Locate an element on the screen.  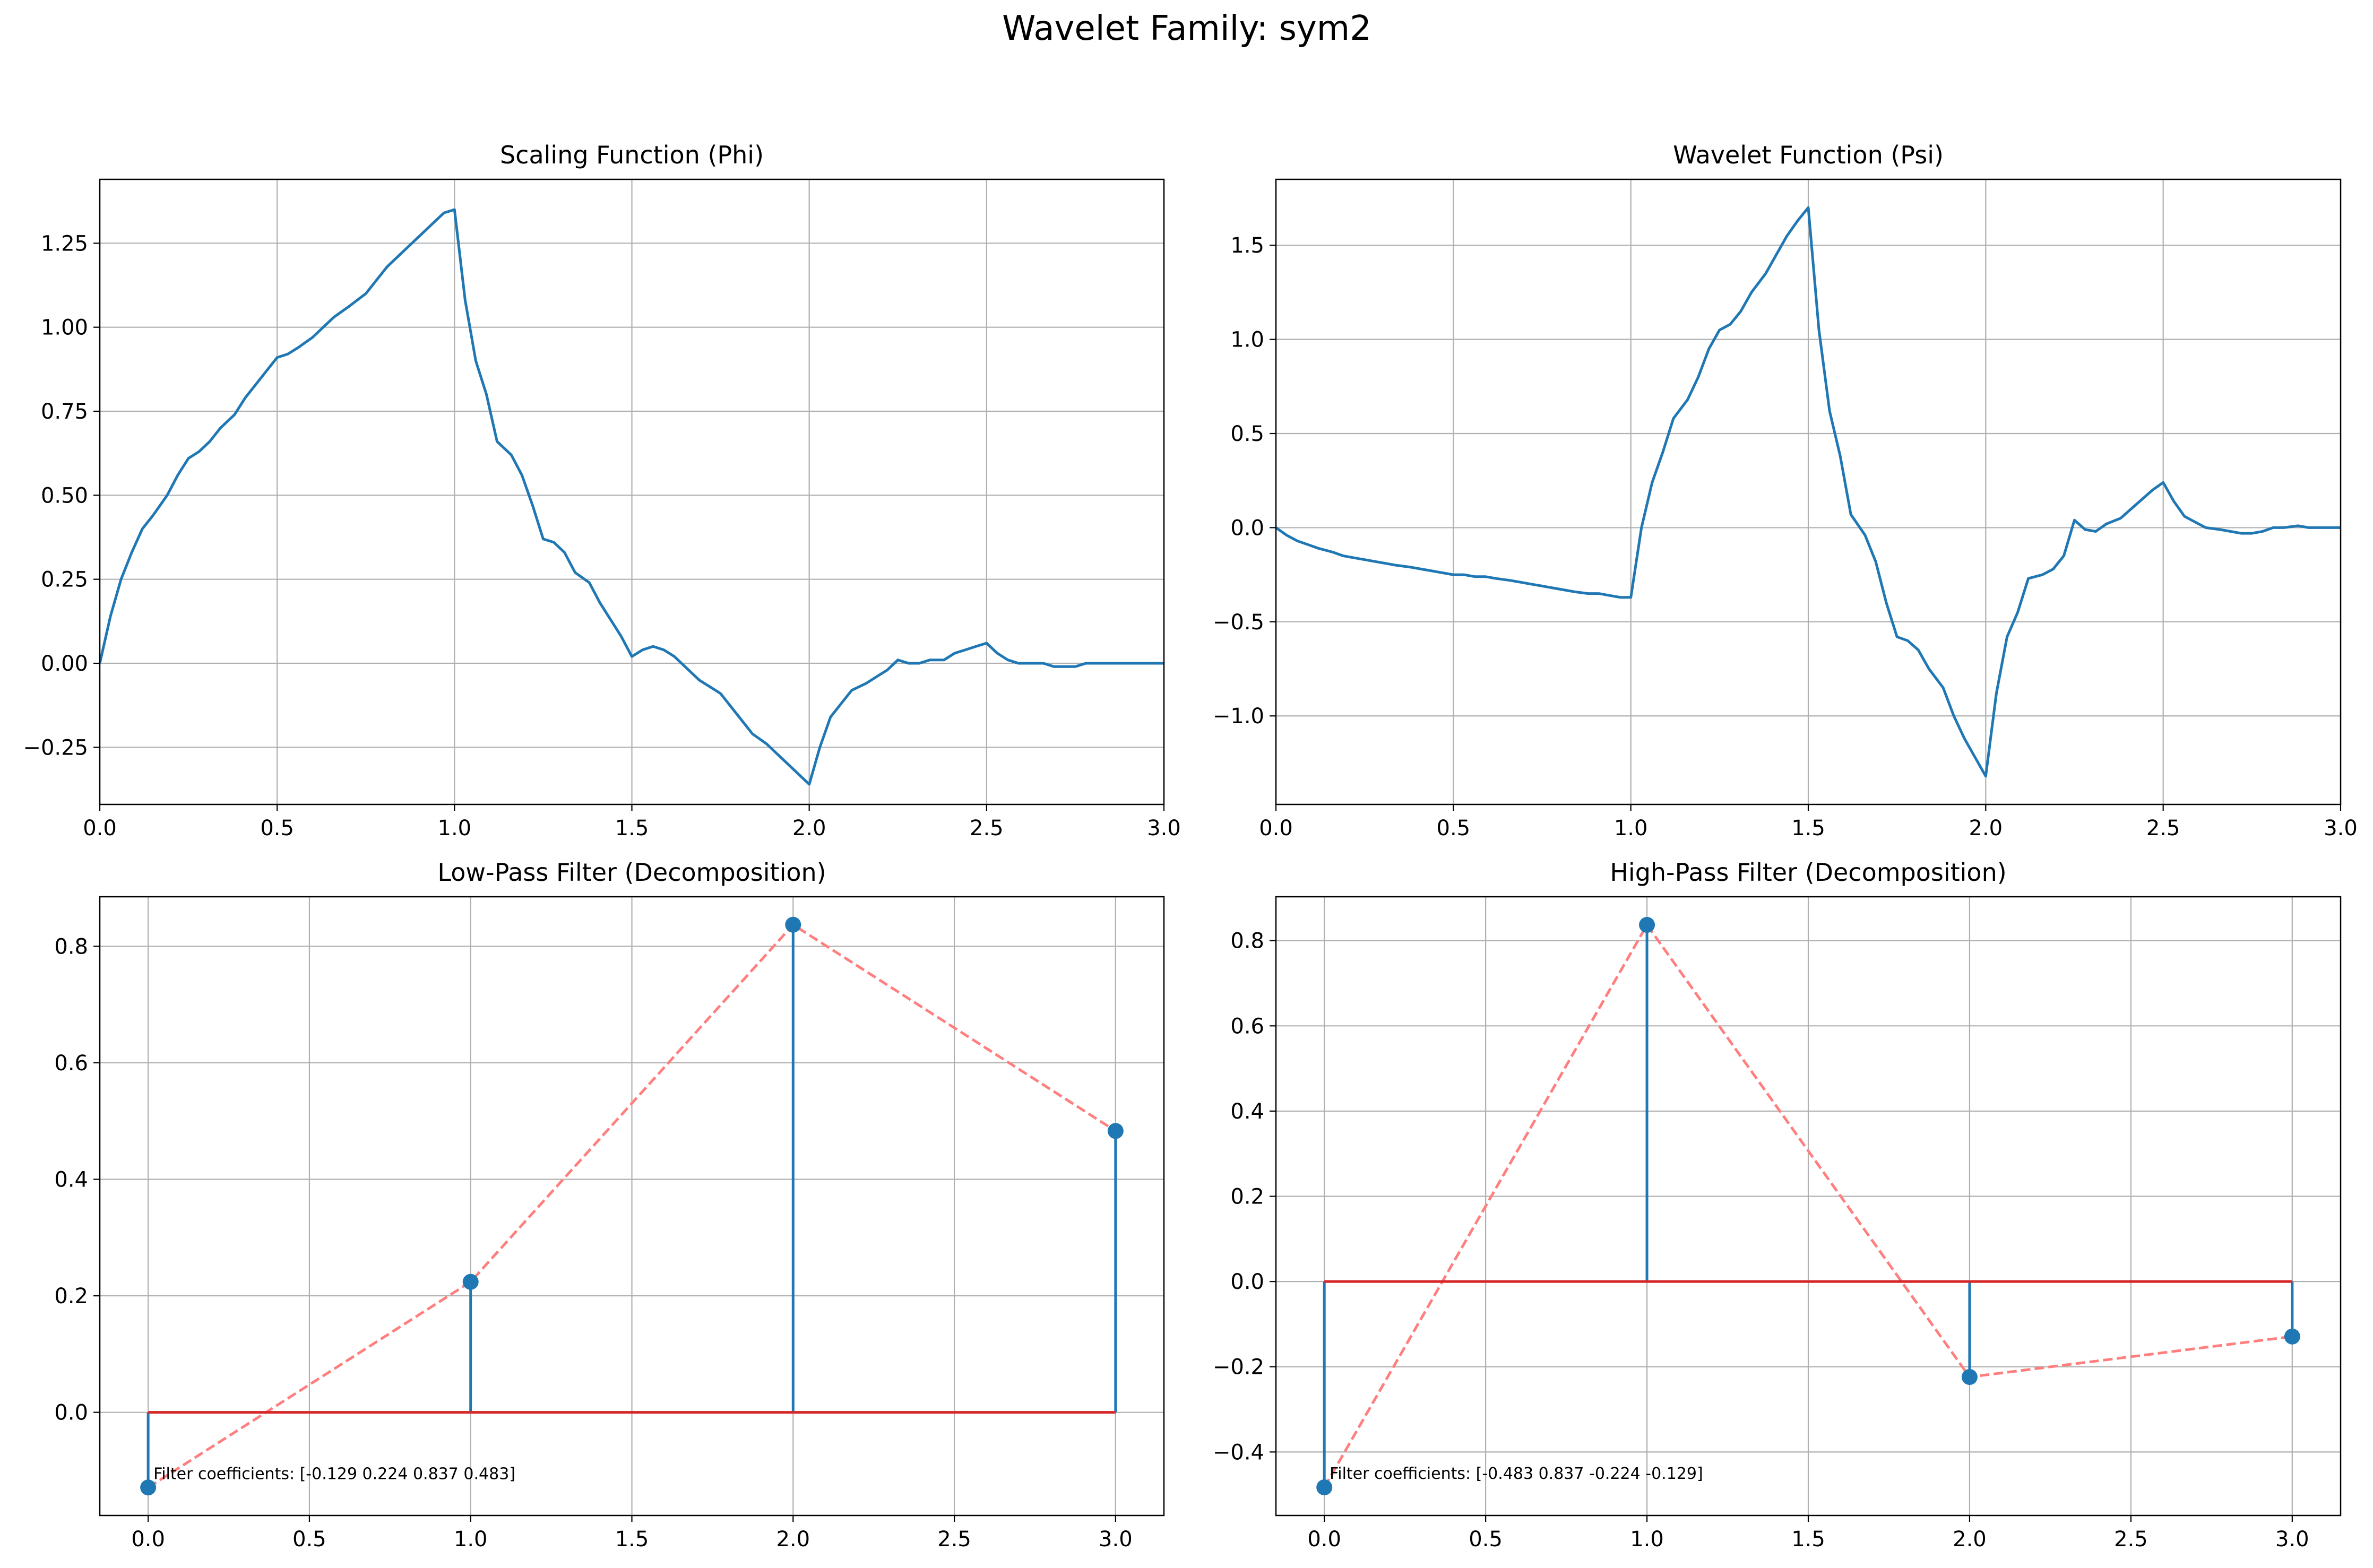
y-tick-label: 1.00 is located at coordinates (64, 328).